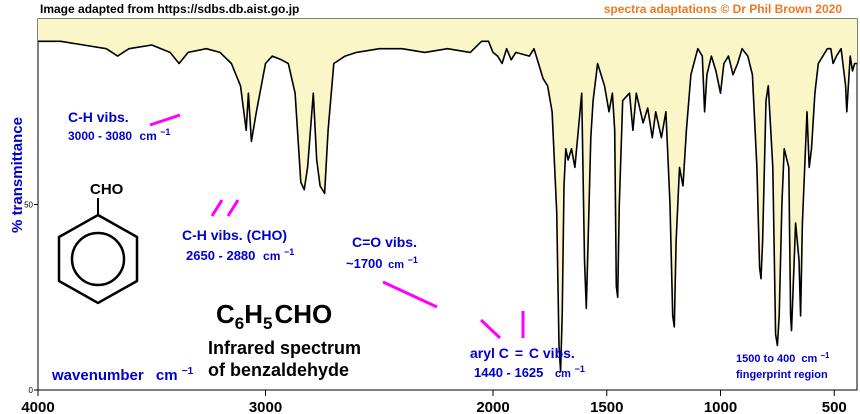  I want to click on ch-aromatic-range: 3000 - 3080 cm −1, so click(119, 135).